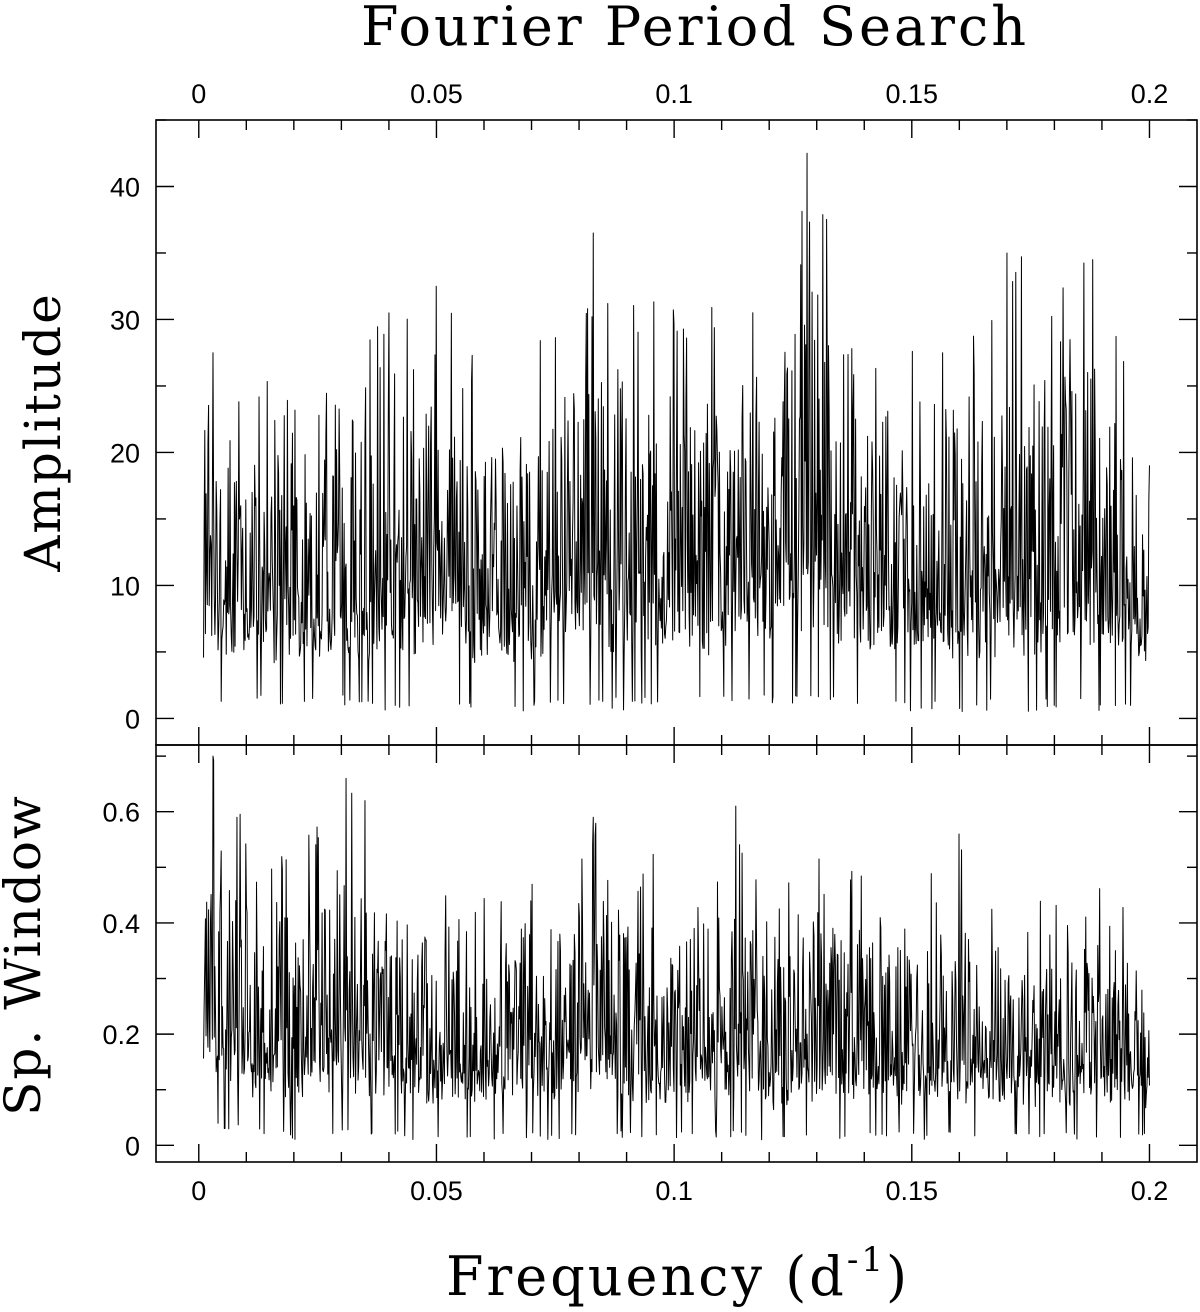 This screenshot has width=1200, height=1312. I want to click on x-axis-label: Frequency (d-1), so click(678, 1274).